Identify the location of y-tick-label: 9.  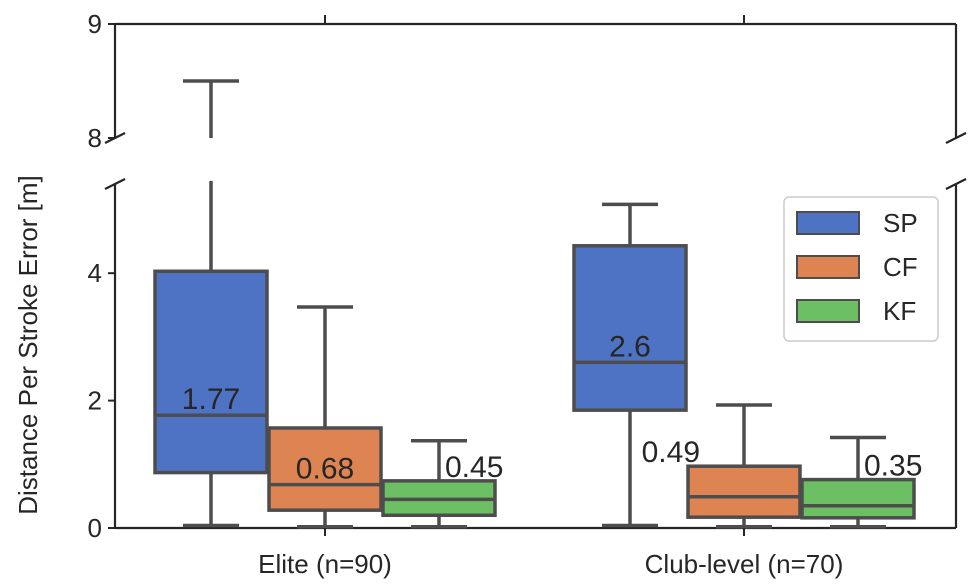
(95, 24).